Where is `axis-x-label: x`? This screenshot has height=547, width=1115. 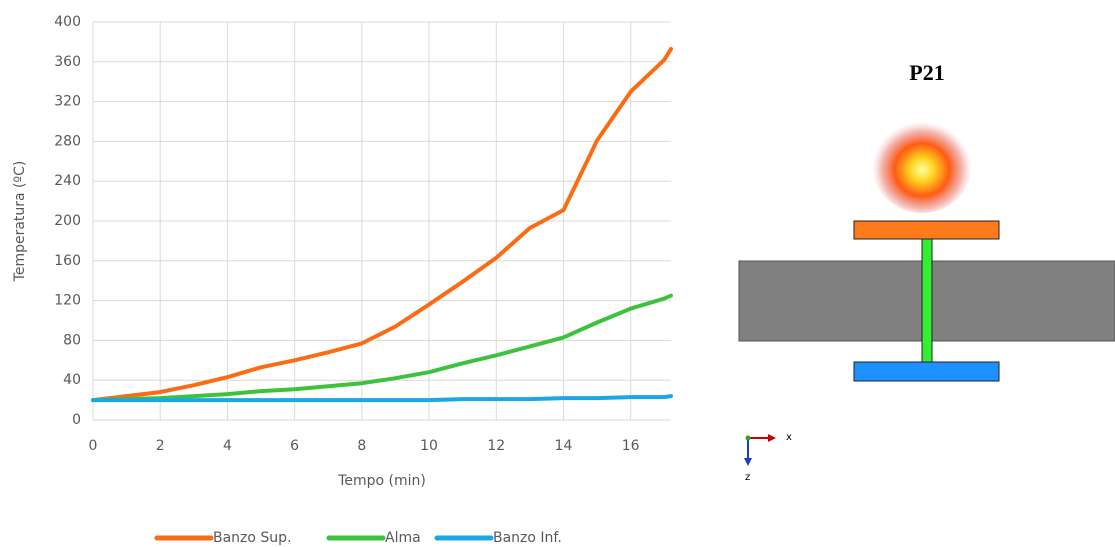 axis-x-label: x is located at coordinates (789, 437).